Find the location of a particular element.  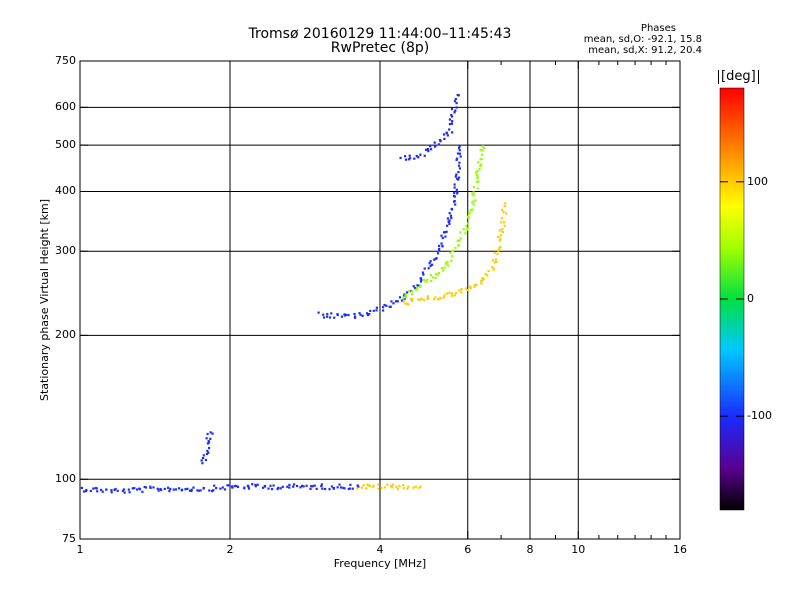

phases-x-line: mean, sd,X: 91.2, 20.4 is located at coordinates (645, 50).